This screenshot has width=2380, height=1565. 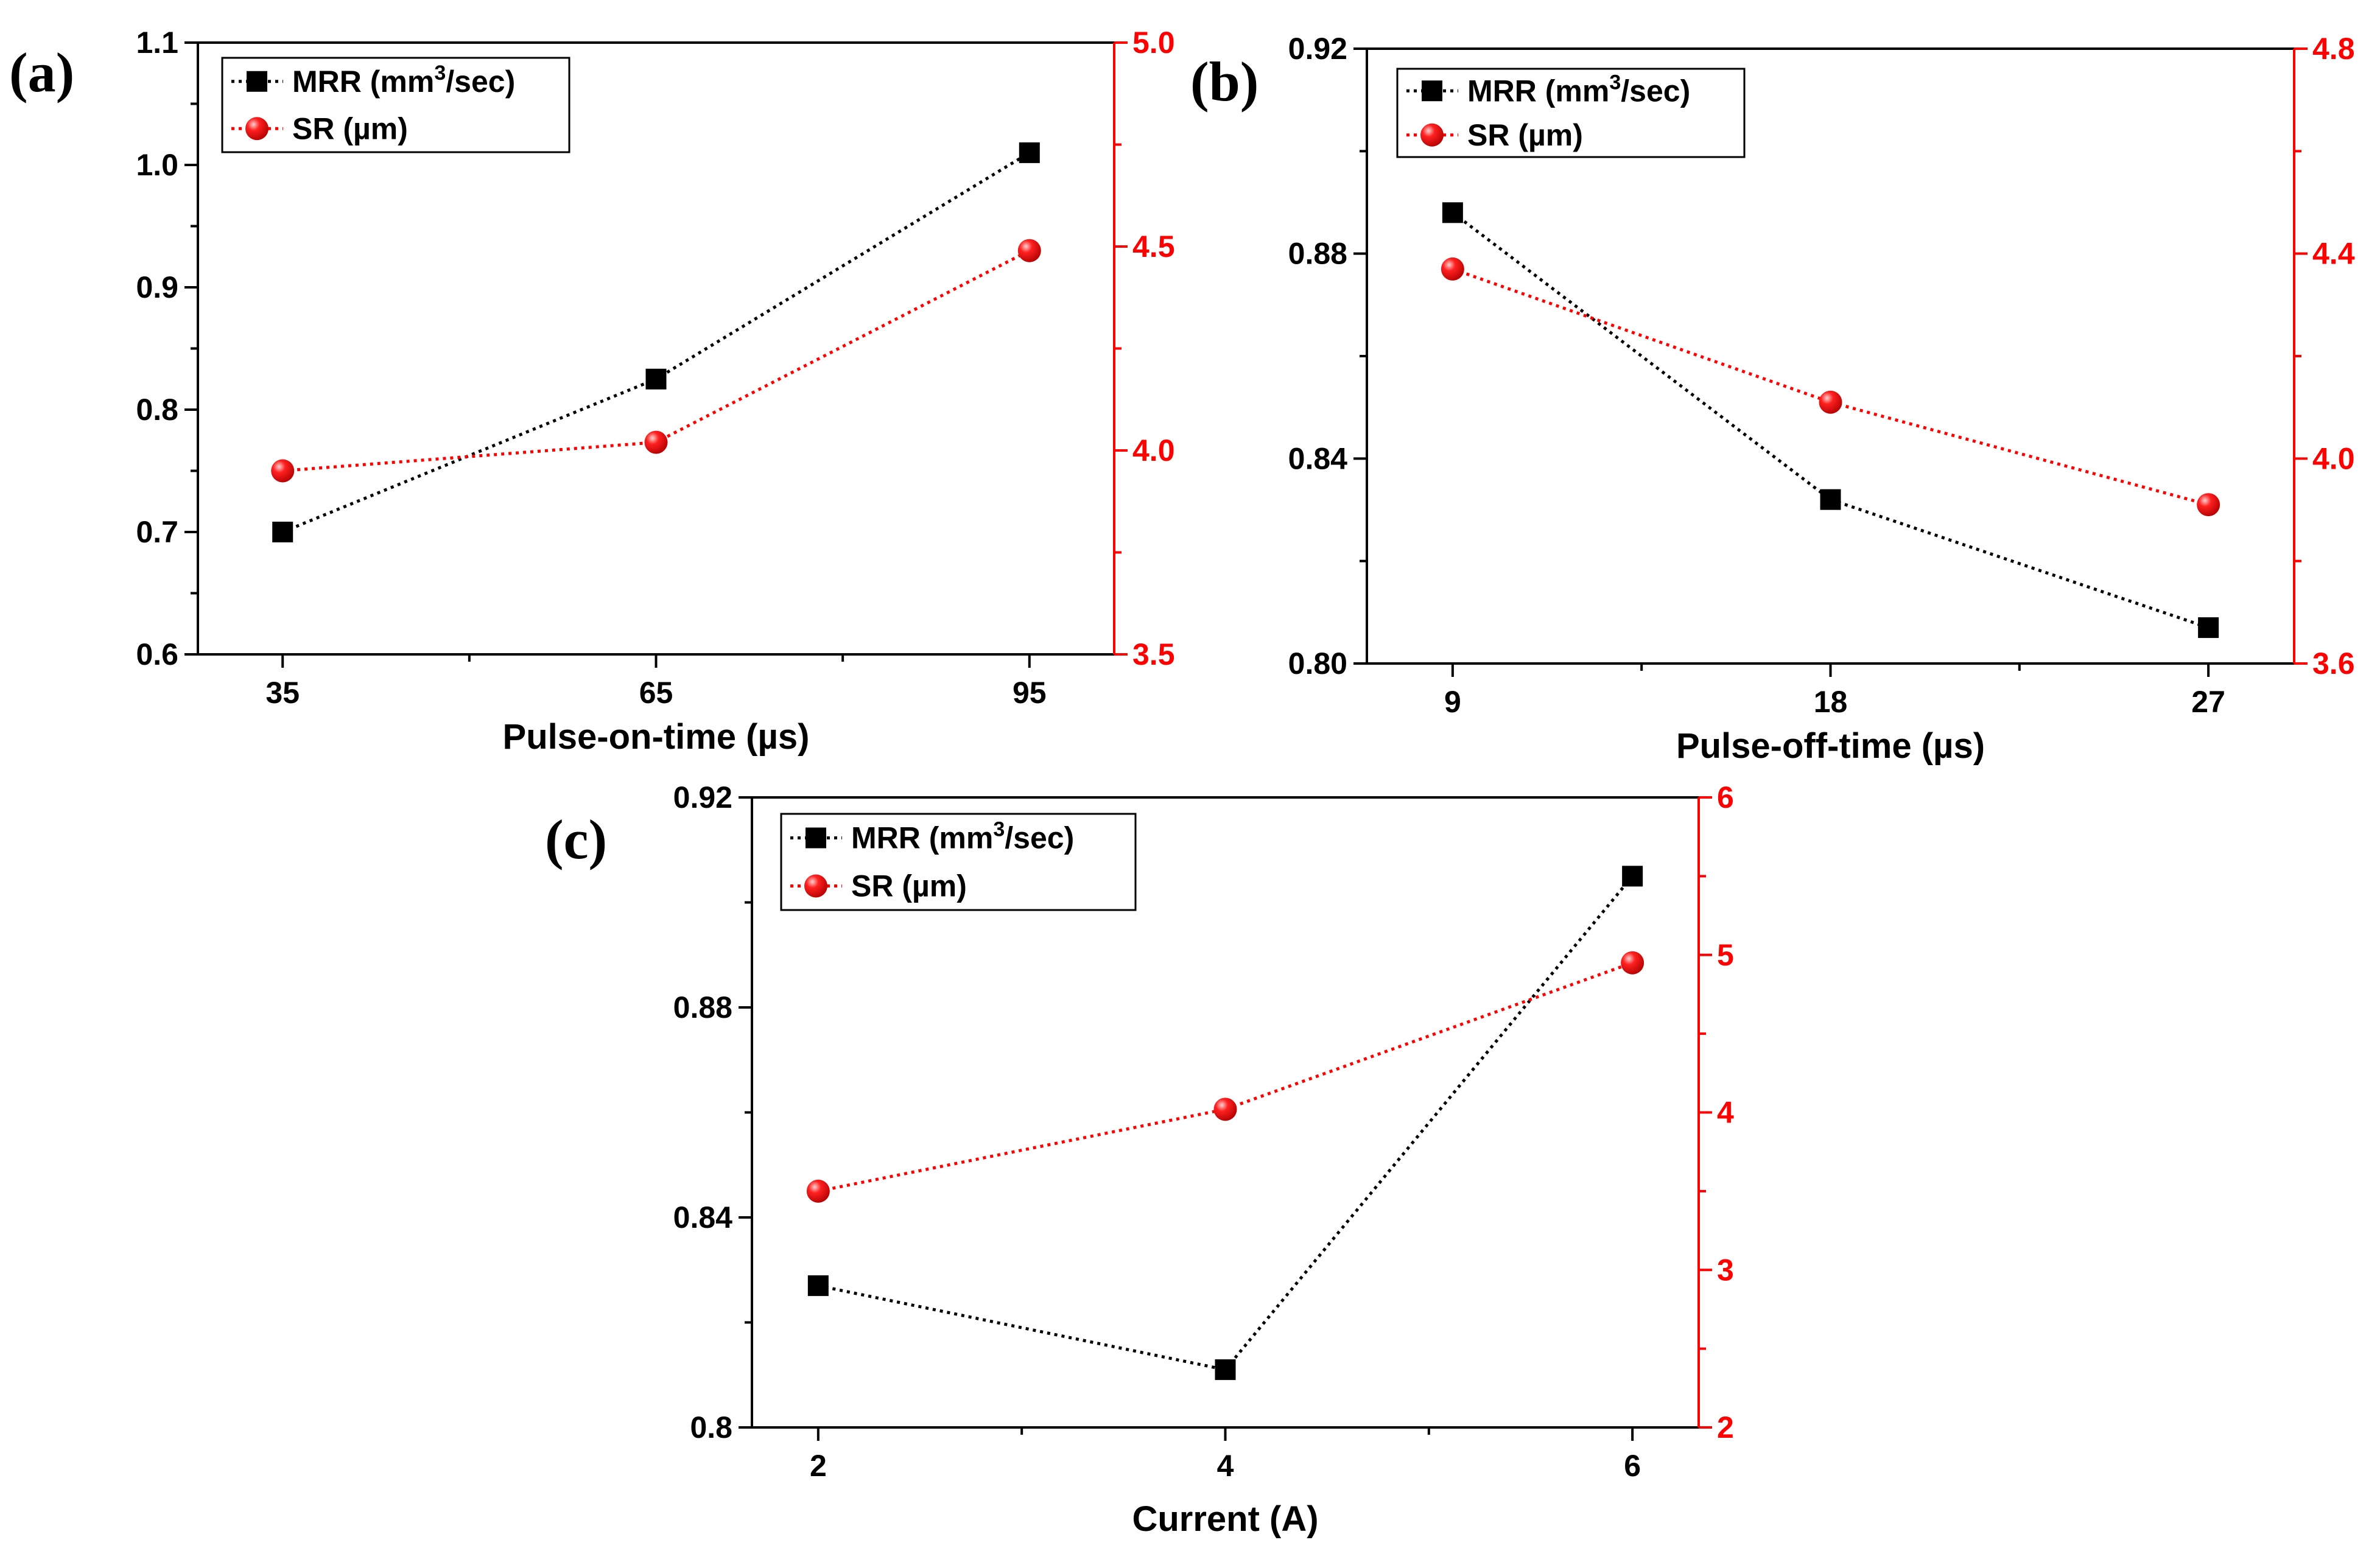 I want to click on right-y-tick-label: 6, so click(x=1725, y=797).